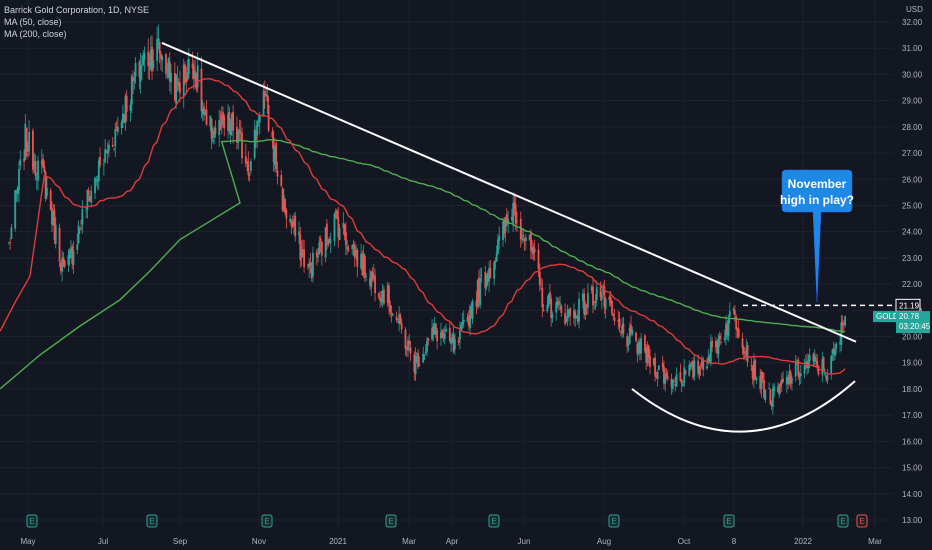  I want to click on time-axis: May Jul Sep Nov 2021 Mar Apr Jun Aug Oct 8 2022 Mar, so click(451, 541).